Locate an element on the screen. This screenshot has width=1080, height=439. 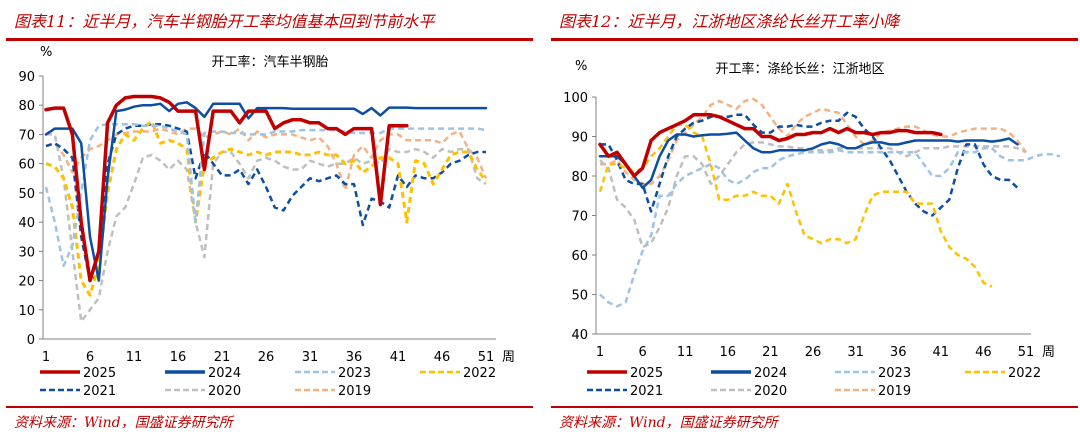
series-line-2022 is located at coordinates (795, 205).